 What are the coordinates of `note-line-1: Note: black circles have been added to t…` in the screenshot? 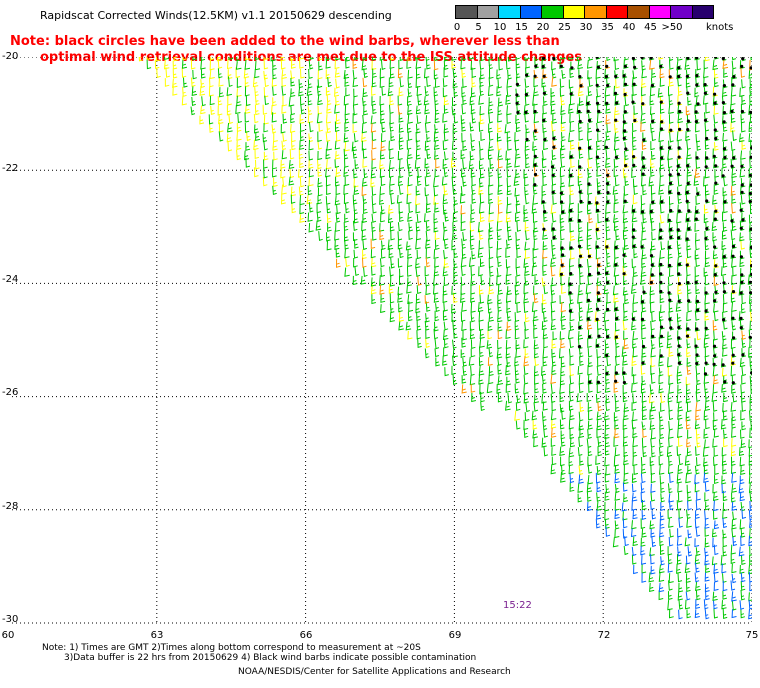 It's located at (285, 41).